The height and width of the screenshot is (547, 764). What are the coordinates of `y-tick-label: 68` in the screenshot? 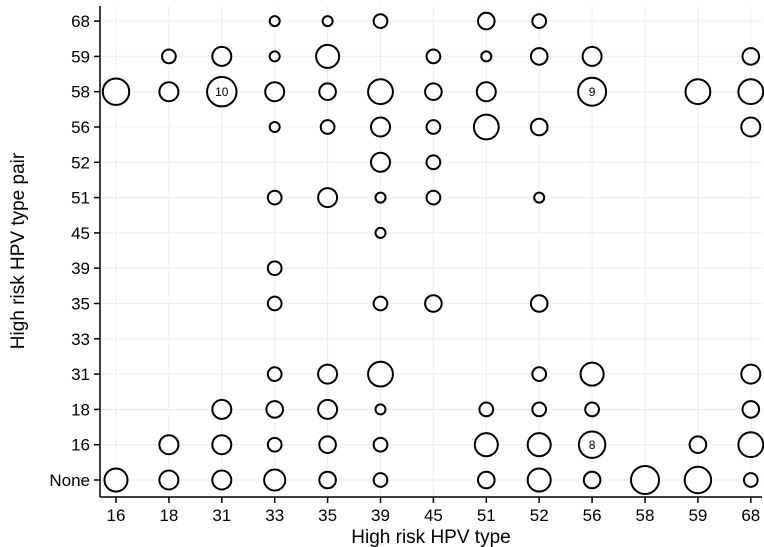 It's located at (80, 21).